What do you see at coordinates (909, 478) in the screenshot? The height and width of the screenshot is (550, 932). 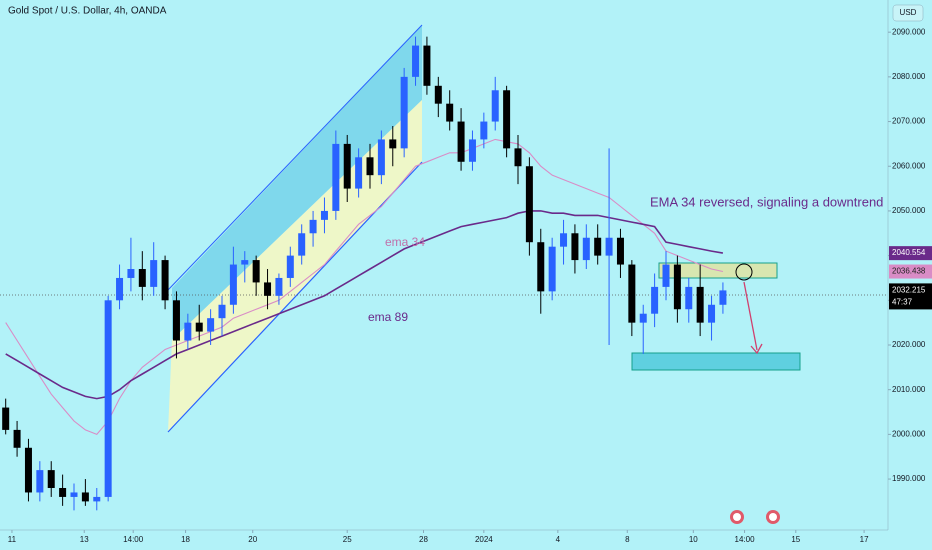 I see `y-tick-label: 1990.000` at bounding box center [909, 478].